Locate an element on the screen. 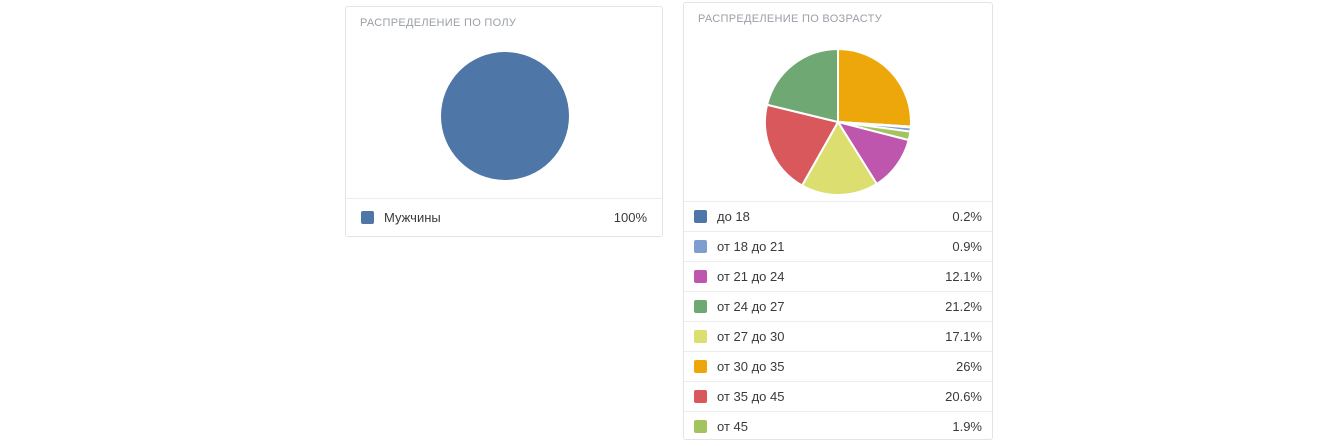 This screenshot has width=1340, height=446. legend-left: от 30 до 35 is located at coordinates (739, 366).